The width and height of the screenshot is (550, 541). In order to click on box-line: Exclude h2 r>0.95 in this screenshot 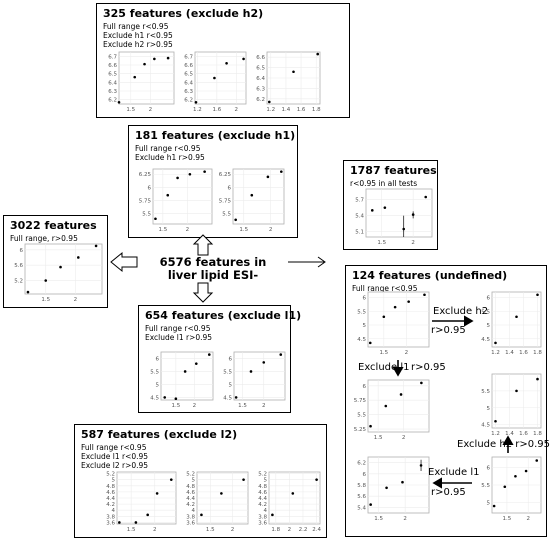, I will do `click(138, 44)`.